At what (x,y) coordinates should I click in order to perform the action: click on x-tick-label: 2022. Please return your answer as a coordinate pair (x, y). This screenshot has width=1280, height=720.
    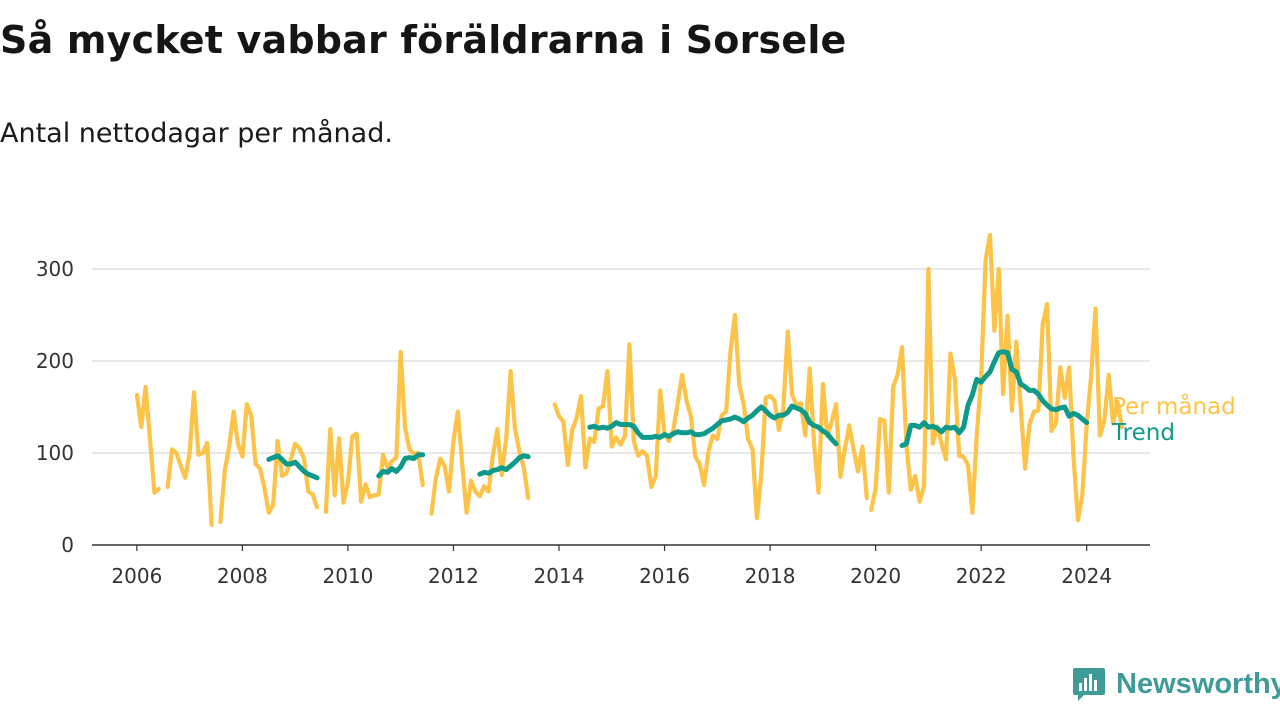
    Looking at the image, I should click on (981, 576).